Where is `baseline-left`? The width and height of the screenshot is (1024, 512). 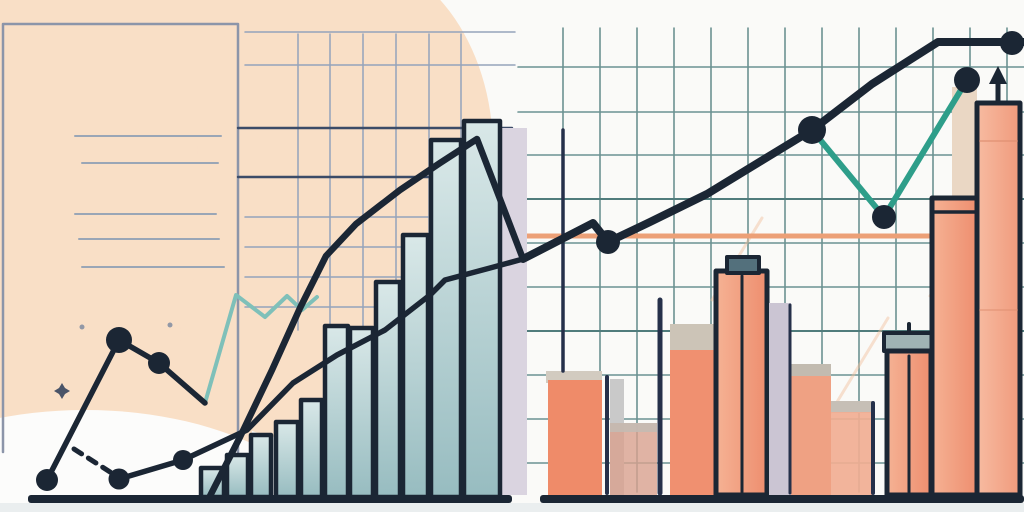
baseline-left is located at coordinates (270, 499).